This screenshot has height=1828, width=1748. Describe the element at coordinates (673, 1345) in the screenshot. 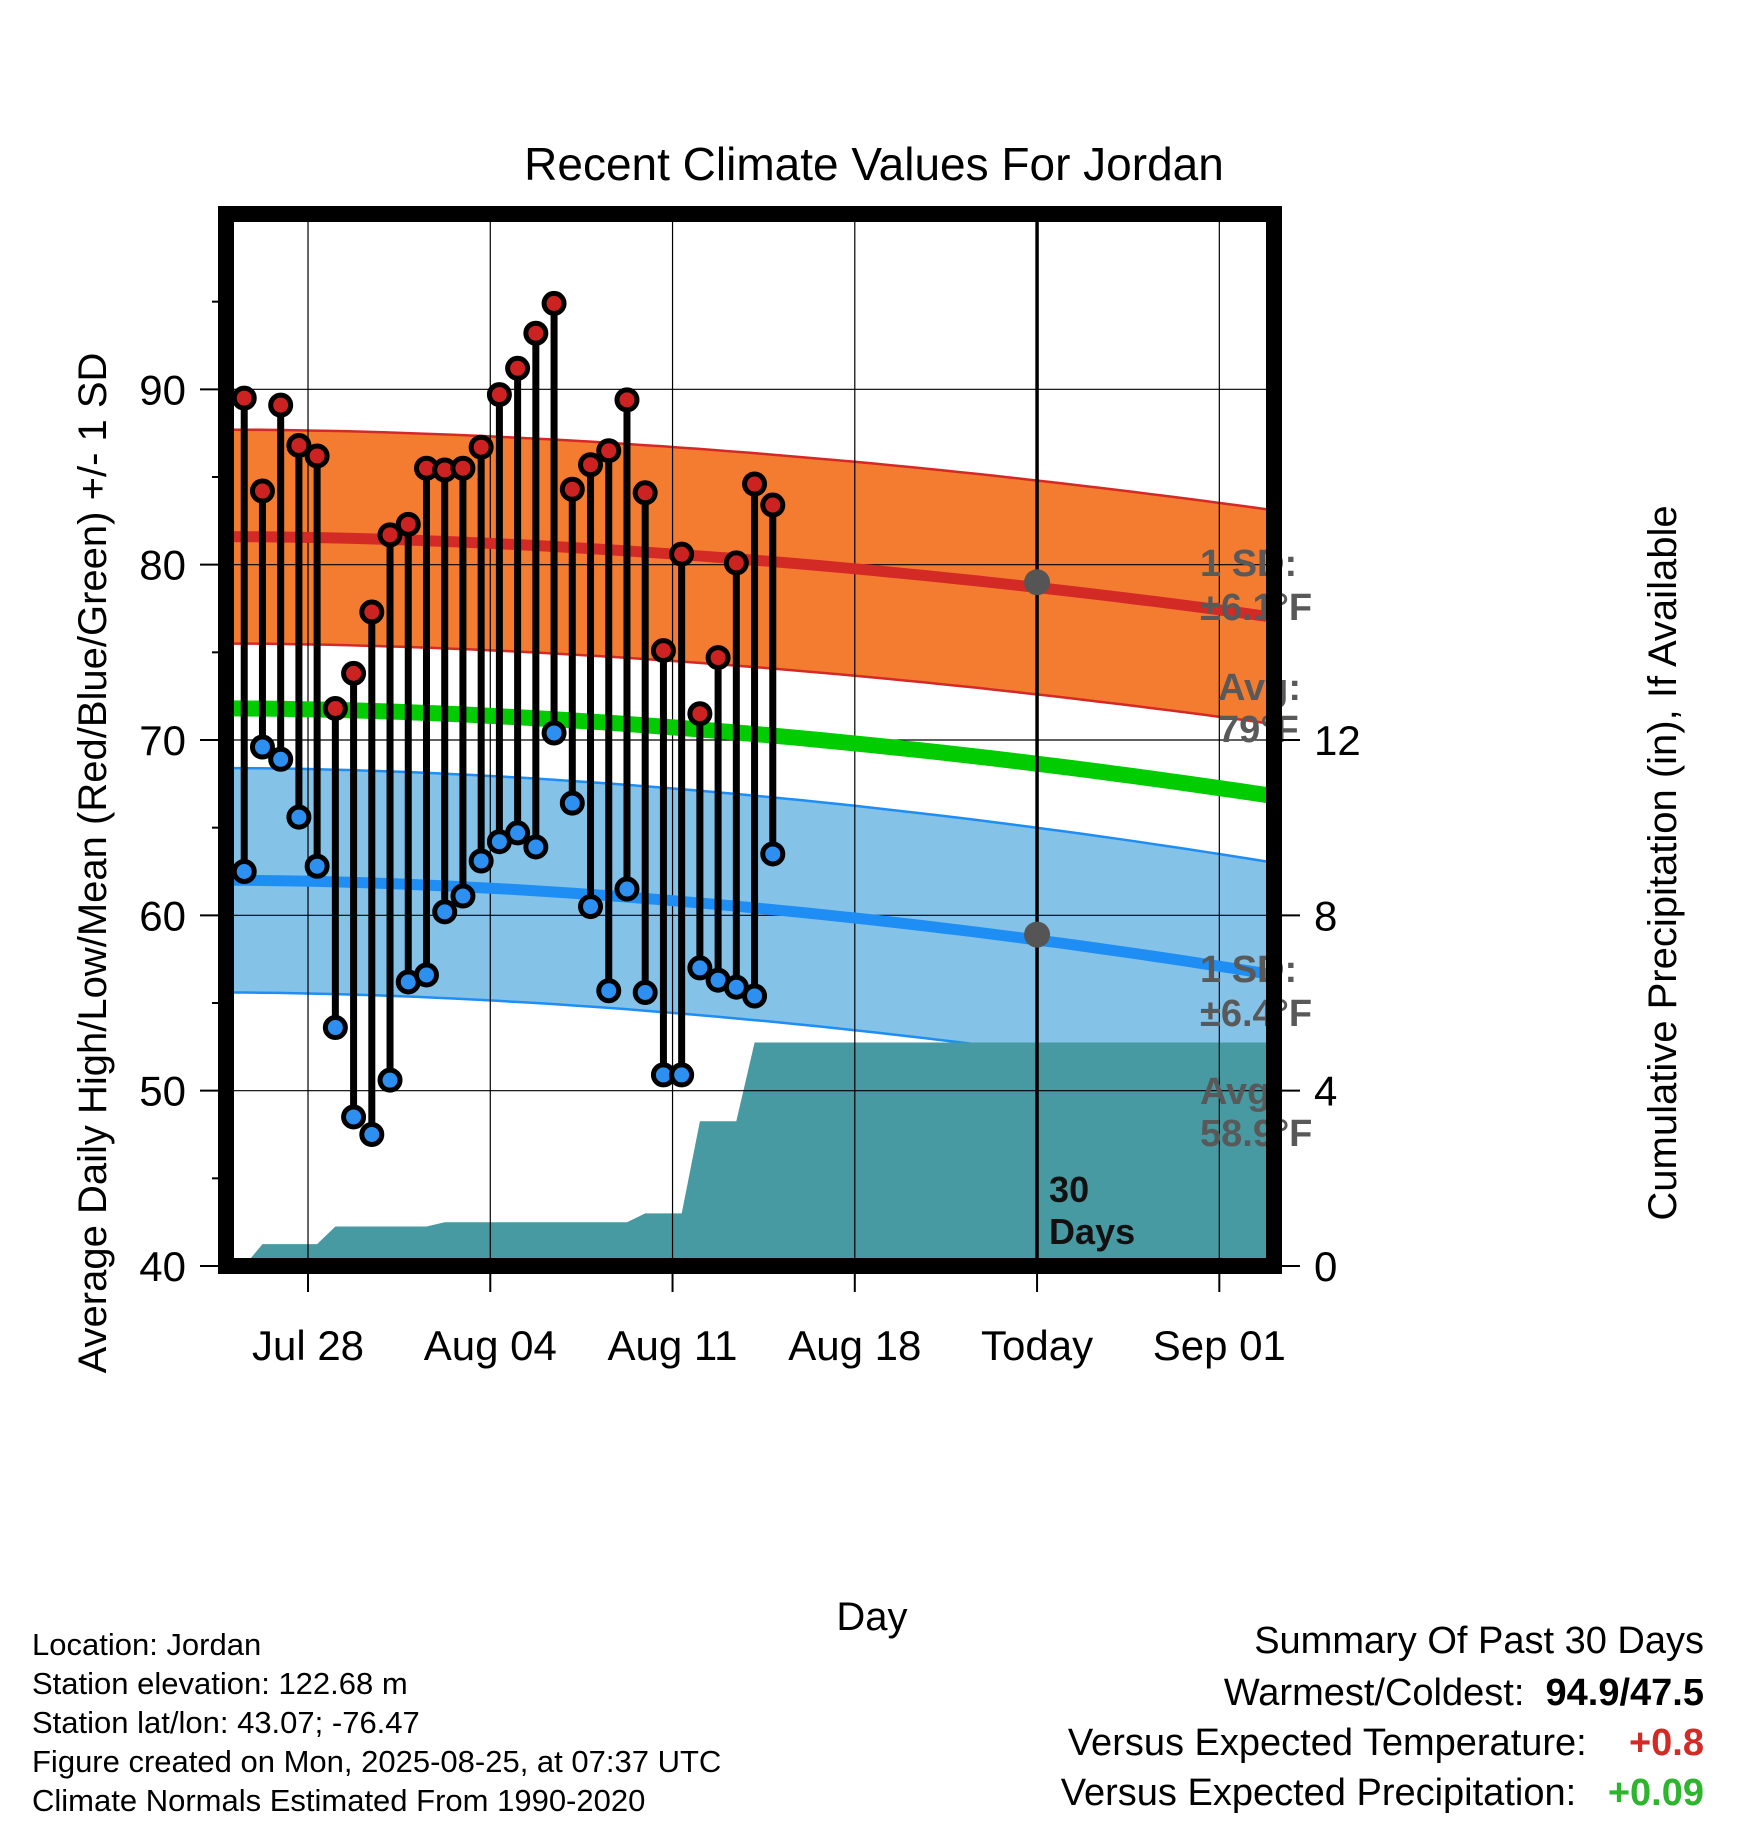

I see `x-tick-label: Aug 11` at that location.